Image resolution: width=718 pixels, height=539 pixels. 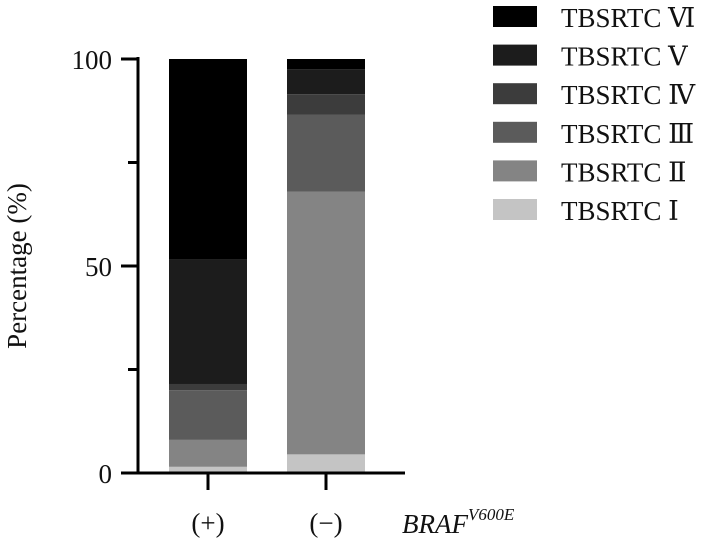 I want to click on y-axis-label: Percentage (%), so click(x=17, y=266).